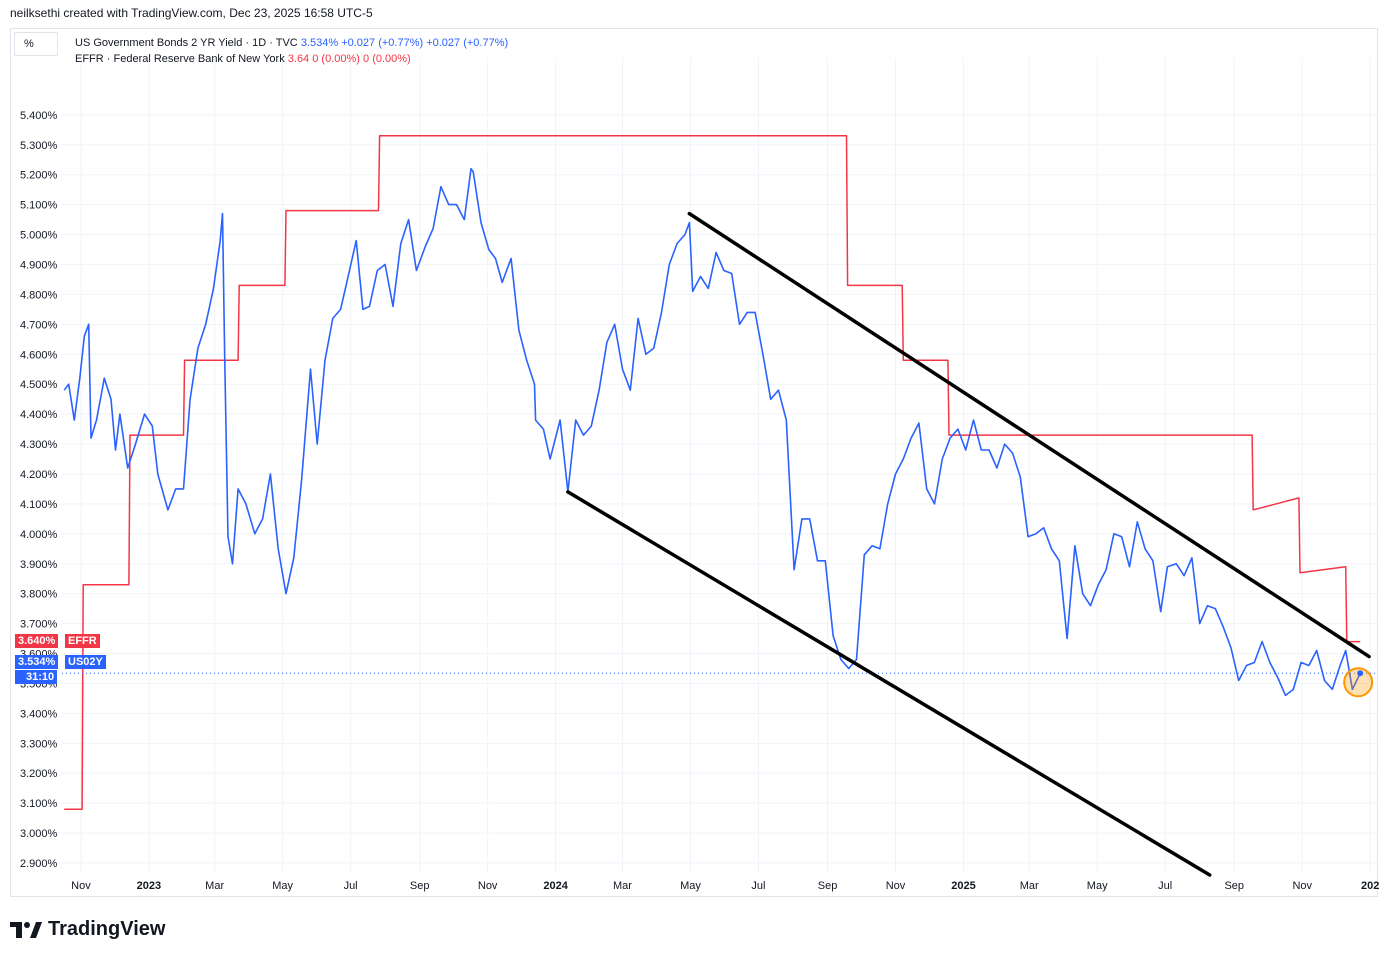  What do you see at coordinates (39, 774) in the screenshot?
I see `y-tick-label: 3.200%` at bounding box center [39, 774].